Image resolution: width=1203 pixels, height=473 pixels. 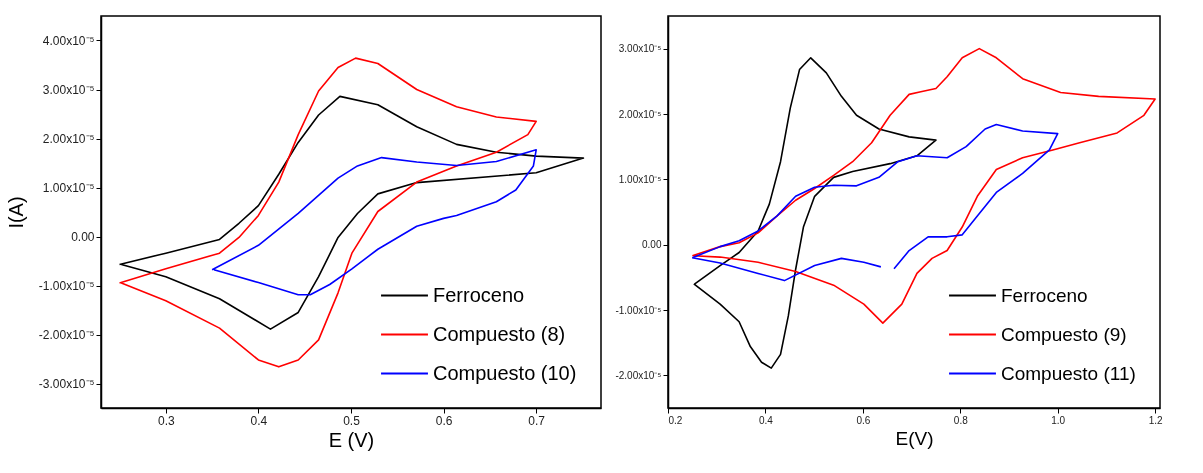 What do you see at coordinates (537, 420) in the screenshot?
I see `x-tick-label: 0.7` at bounding box center [537, 420].